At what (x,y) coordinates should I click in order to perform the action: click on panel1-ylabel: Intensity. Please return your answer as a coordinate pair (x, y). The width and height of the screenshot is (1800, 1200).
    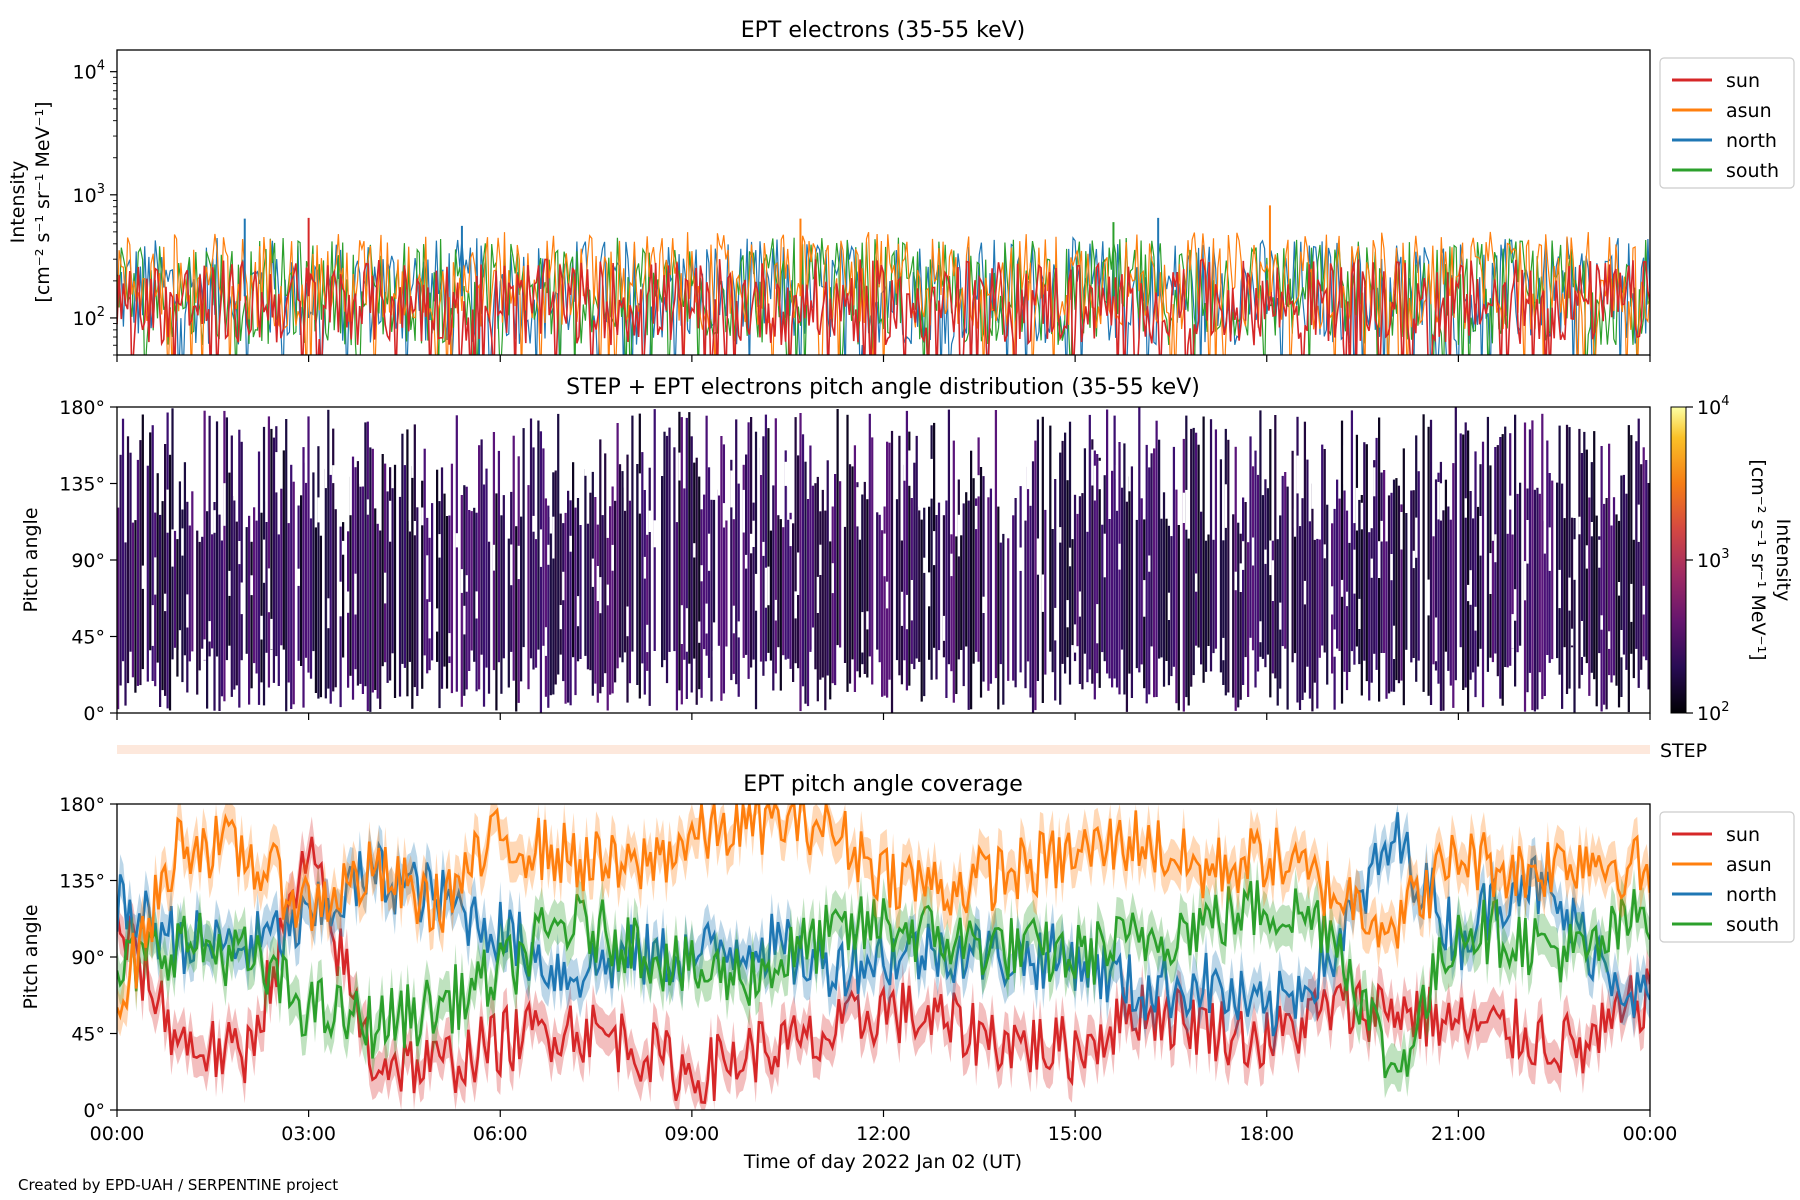
    Looking at the image, I should click on (18, 202).